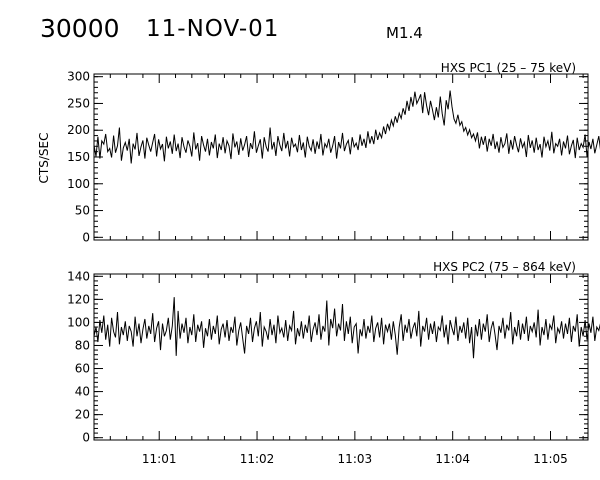  Describe the element at coordinates (82, 345) in the screenshot. I see `y-tick-label: 80` at that location.